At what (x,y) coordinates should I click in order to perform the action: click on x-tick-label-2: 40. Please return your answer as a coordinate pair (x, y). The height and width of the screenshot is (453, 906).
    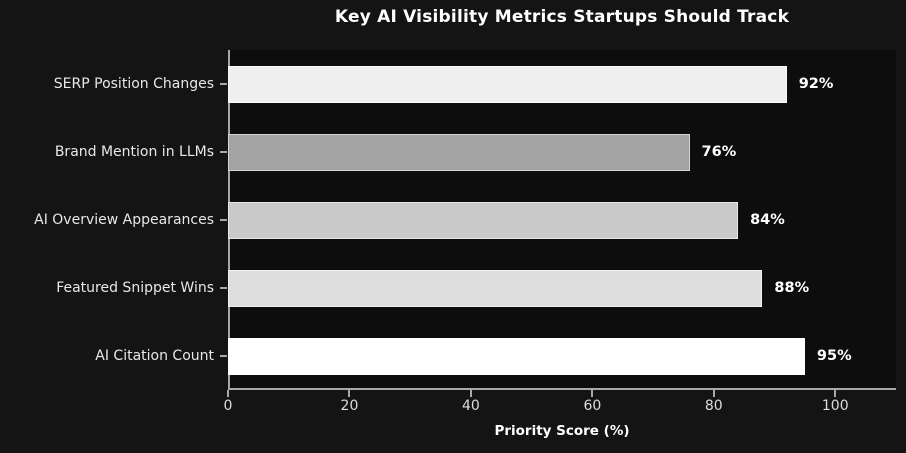
    Looking at the image, I should click on (470, 406).